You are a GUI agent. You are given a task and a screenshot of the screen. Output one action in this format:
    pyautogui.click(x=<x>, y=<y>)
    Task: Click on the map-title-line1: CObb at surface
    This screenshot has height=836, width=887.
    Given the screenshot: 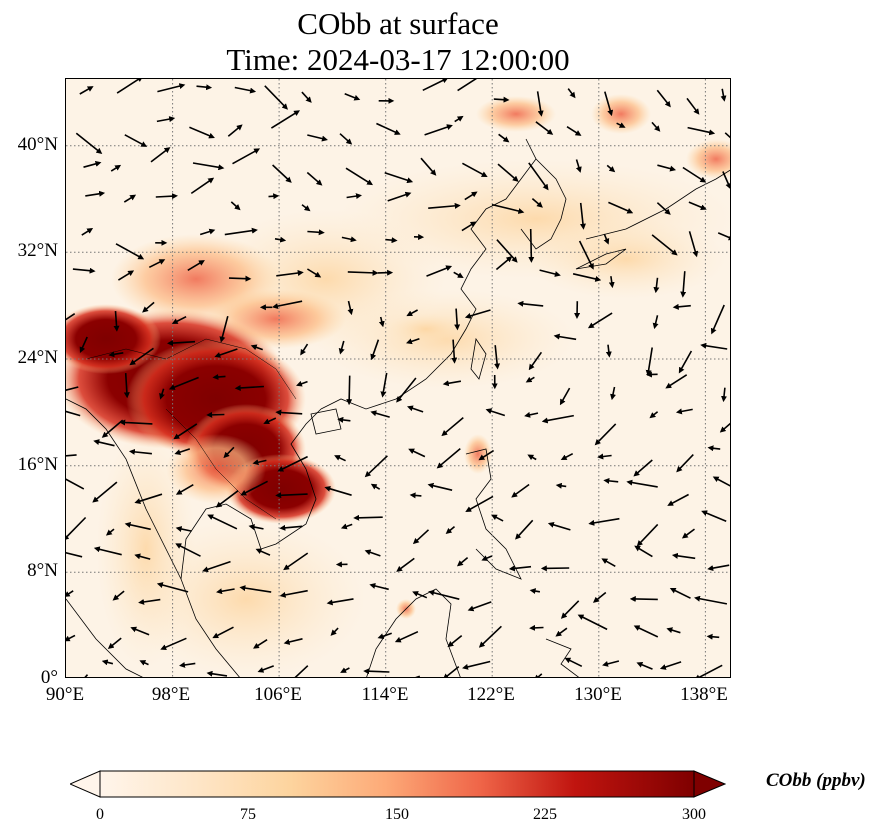 What is the action you would take?
    pyautogui.click(x=398, y=23)
    